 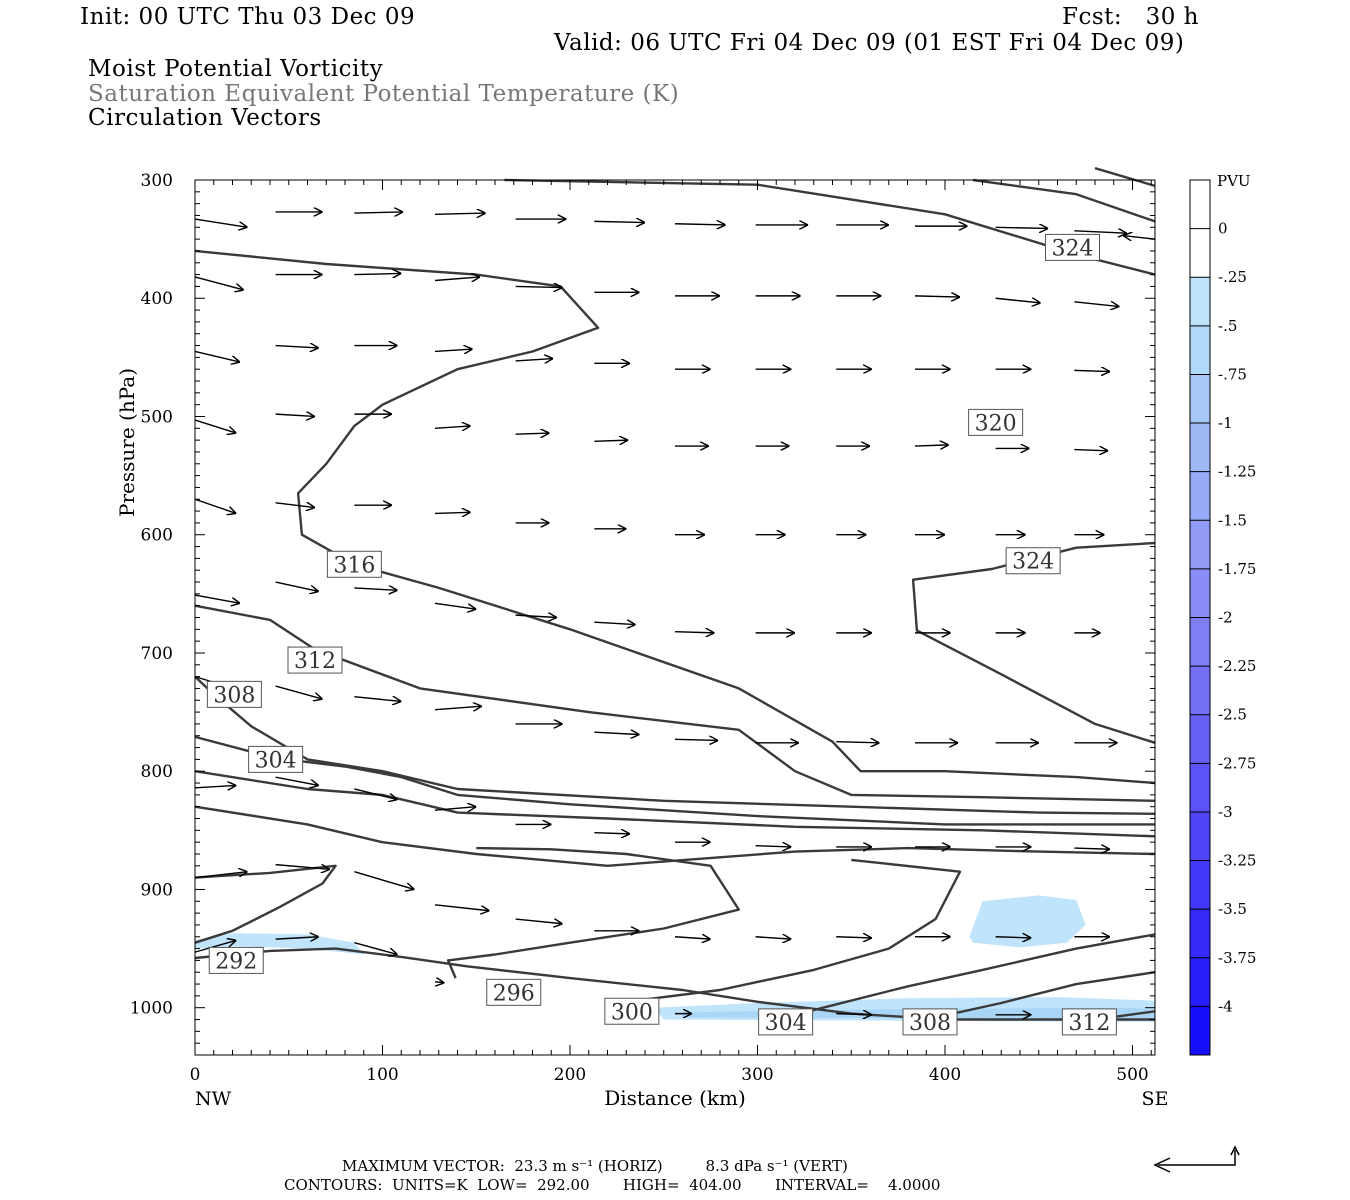 I want to click on y-tick-label: 400, so click(x=157, y=299).